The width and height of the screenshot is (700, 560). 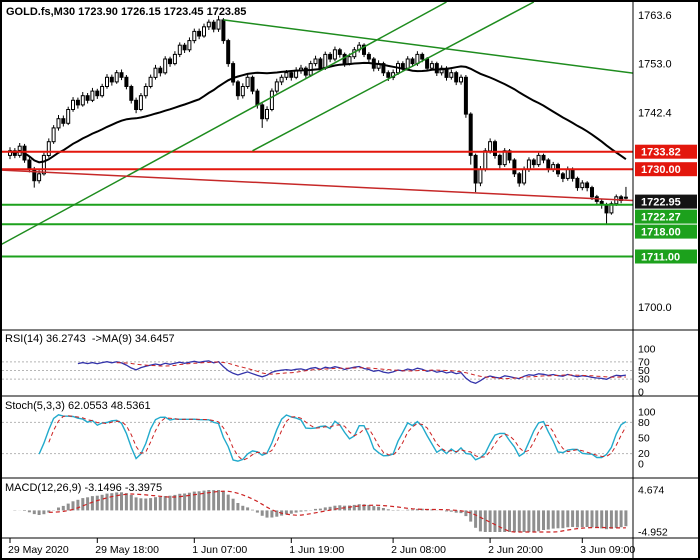 What do you see at coordinates (350, 187) in the screenshot?
I see `red-trend-line` at bounding box center [350, 187].